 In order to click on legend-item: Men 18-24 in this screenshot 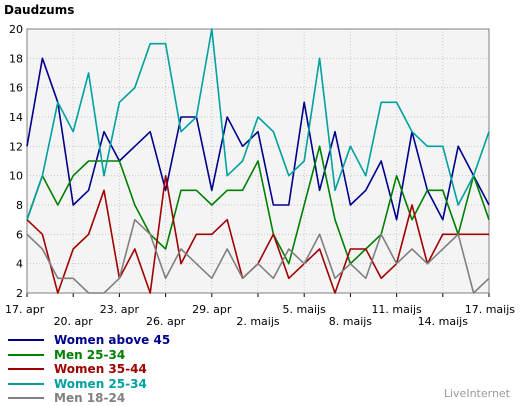, I will do `click(89, 398)`.